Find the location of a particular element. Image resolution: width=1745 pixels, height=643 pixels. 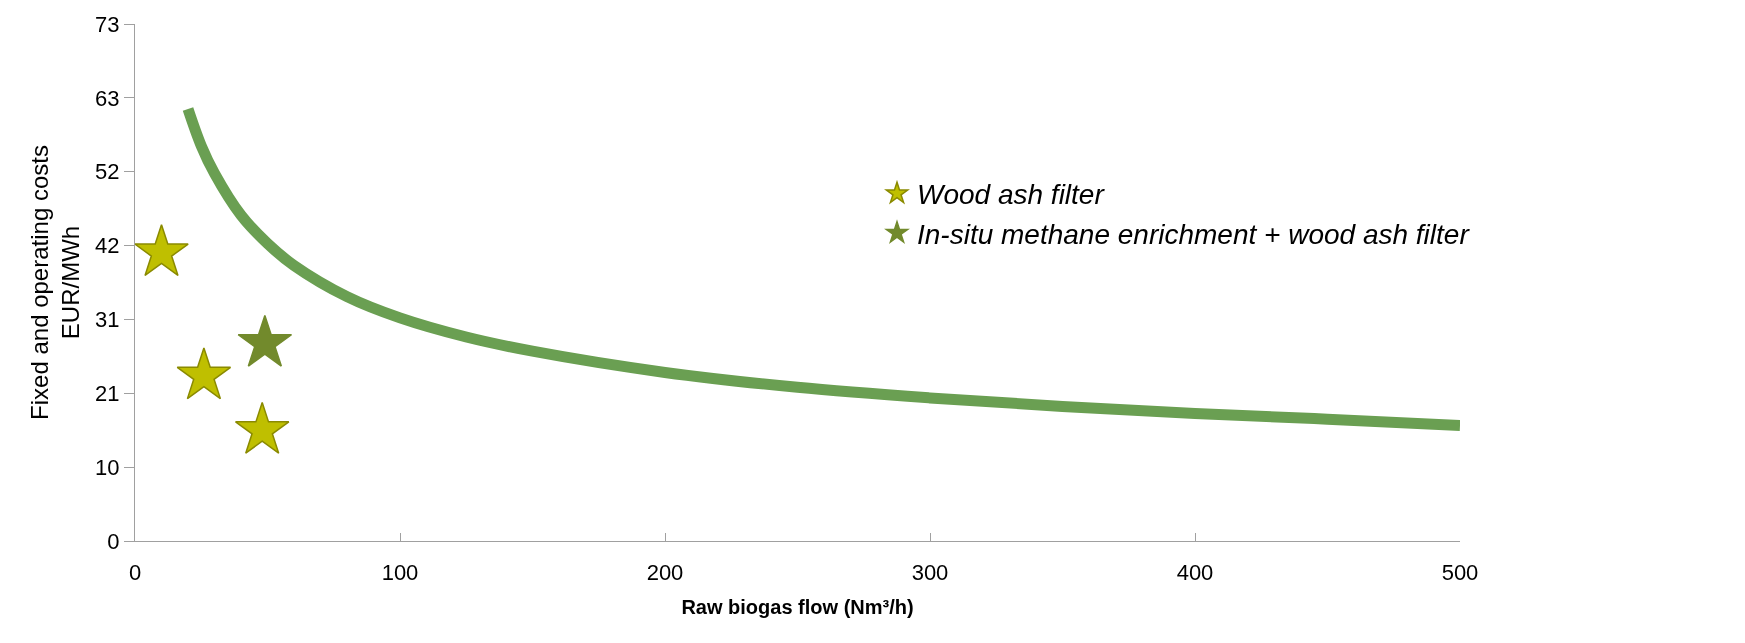

x-axis-title: Raw biogas flow (Nm³/h) is located at coordinates (797, 606).